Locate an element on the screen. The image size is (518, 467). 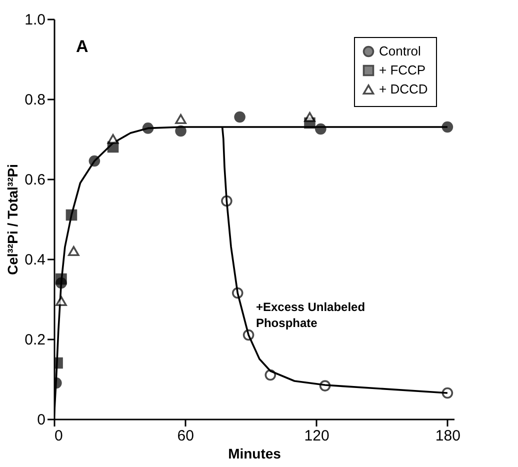
y-tick-label: 0 is located at coordinates (41, 420).